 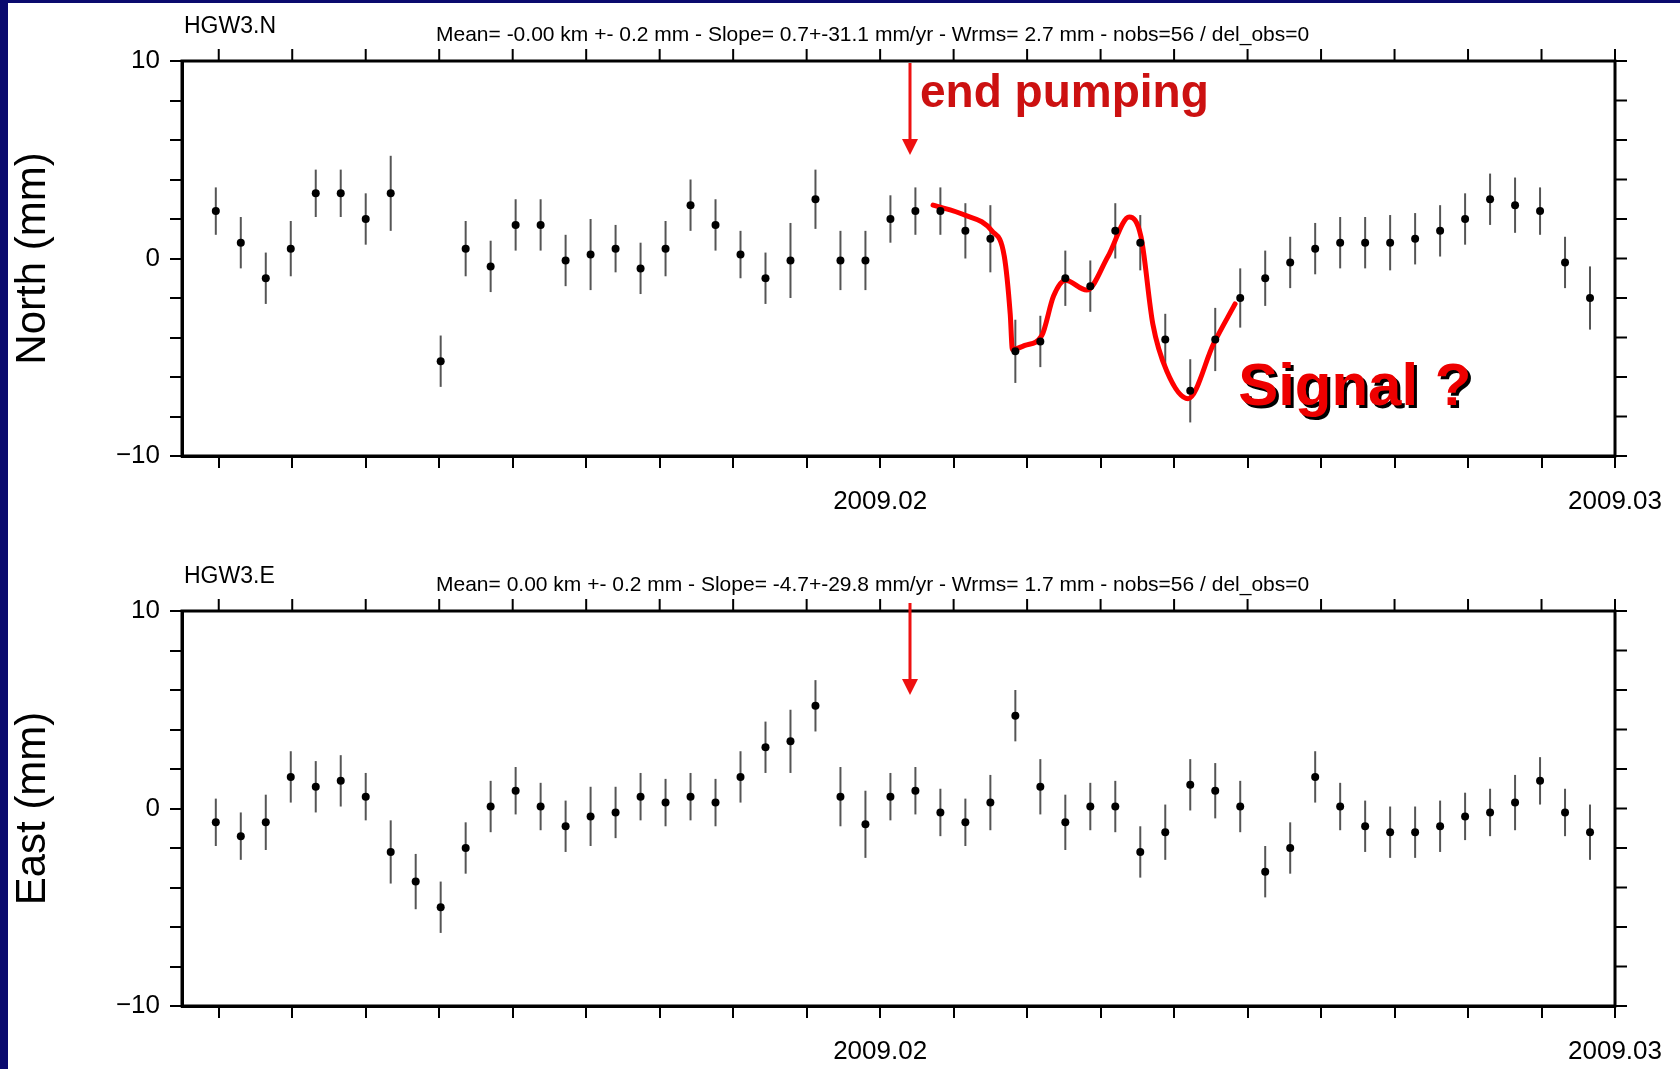 I want to click on y-tick-label: −10, so click(x=137, y=1004).